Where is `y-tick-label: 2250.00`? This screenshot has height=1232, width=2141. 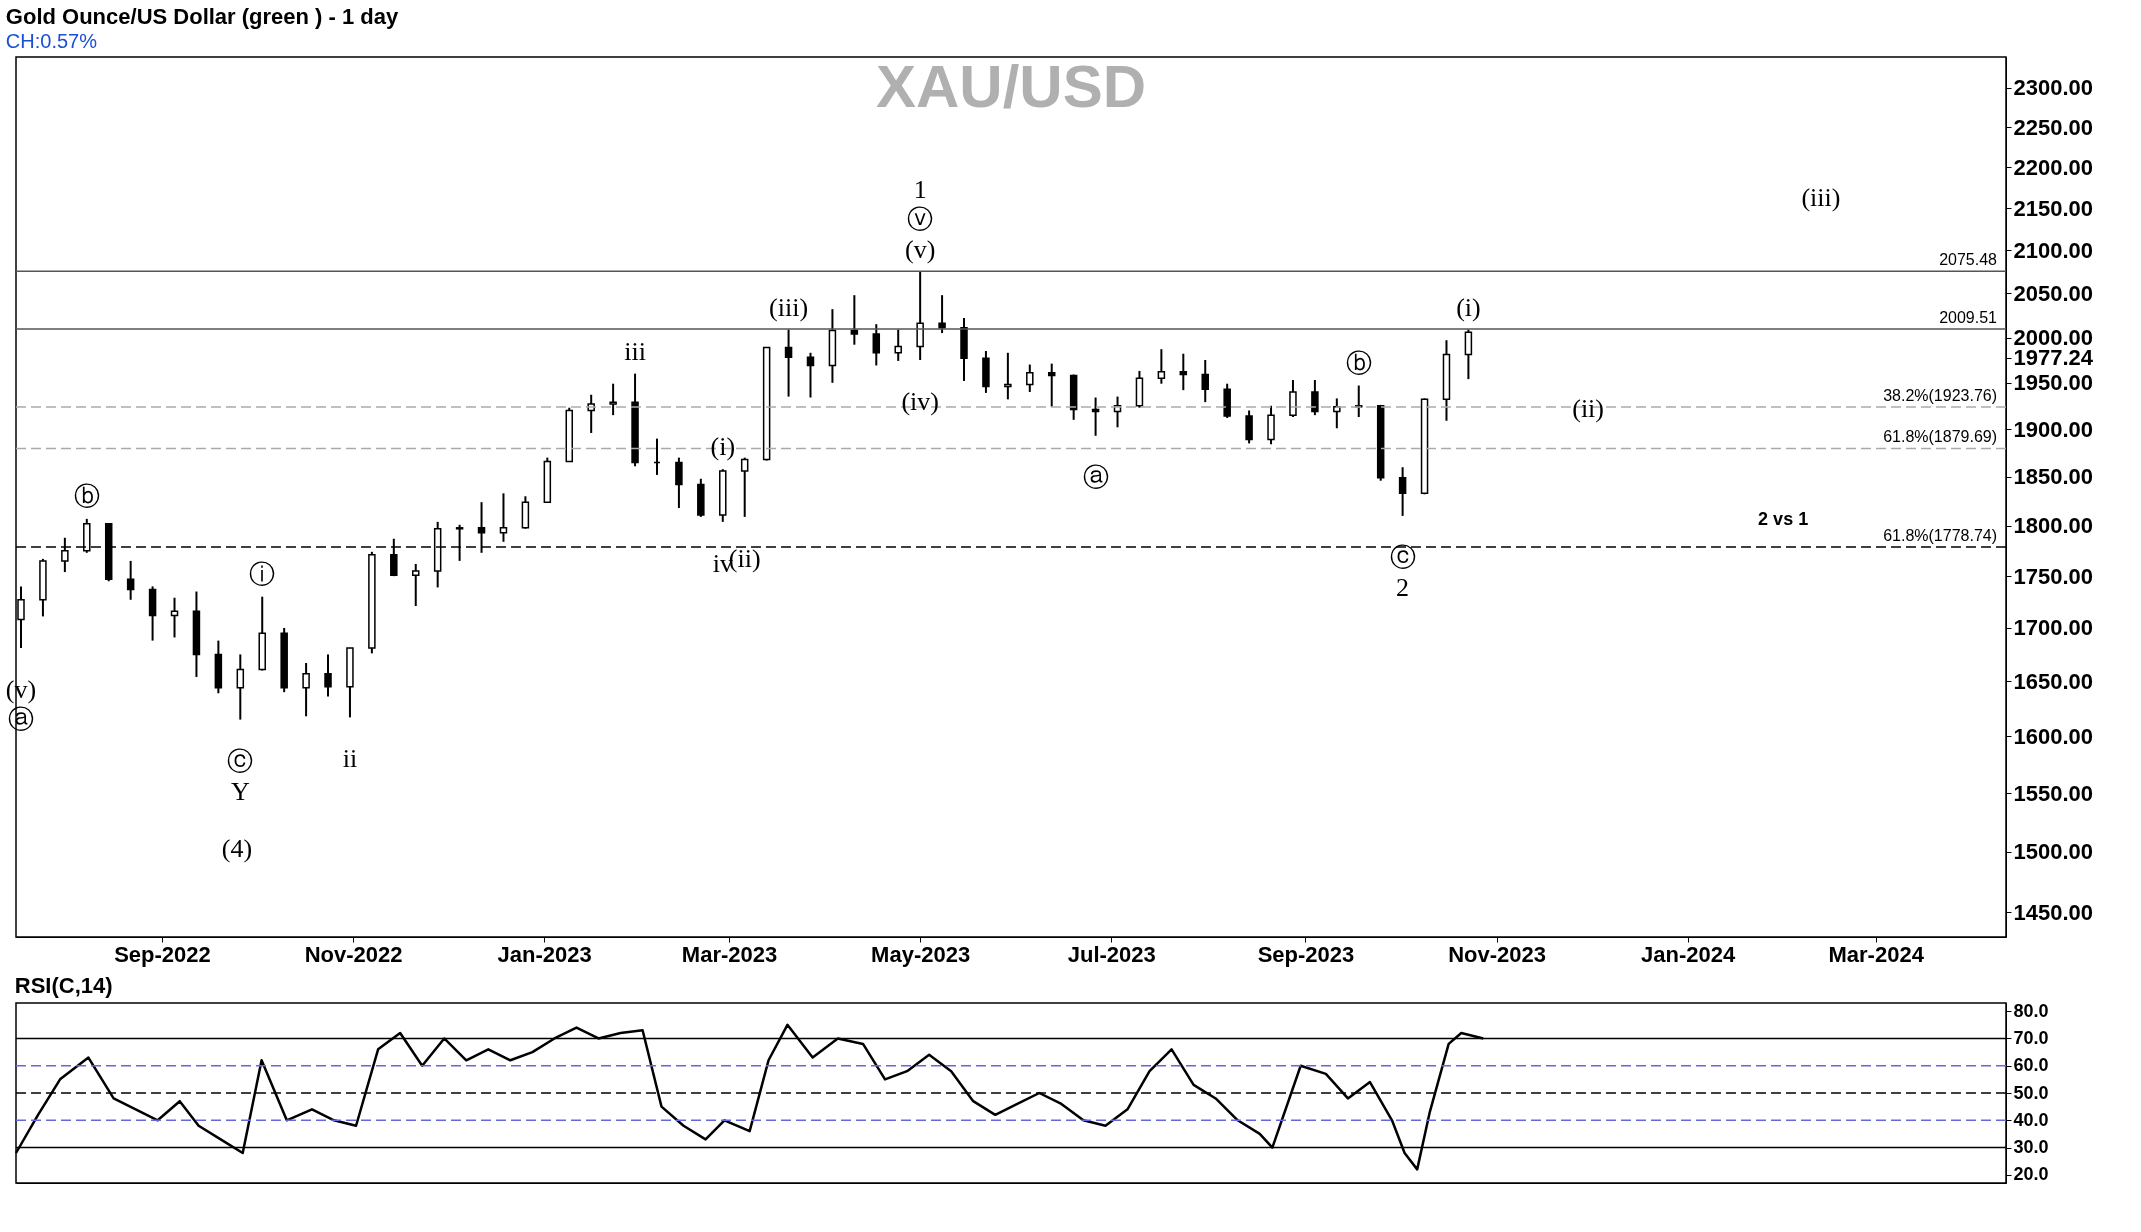
y-tick-label: 2250.00 is located at coordinates (2053, 127).